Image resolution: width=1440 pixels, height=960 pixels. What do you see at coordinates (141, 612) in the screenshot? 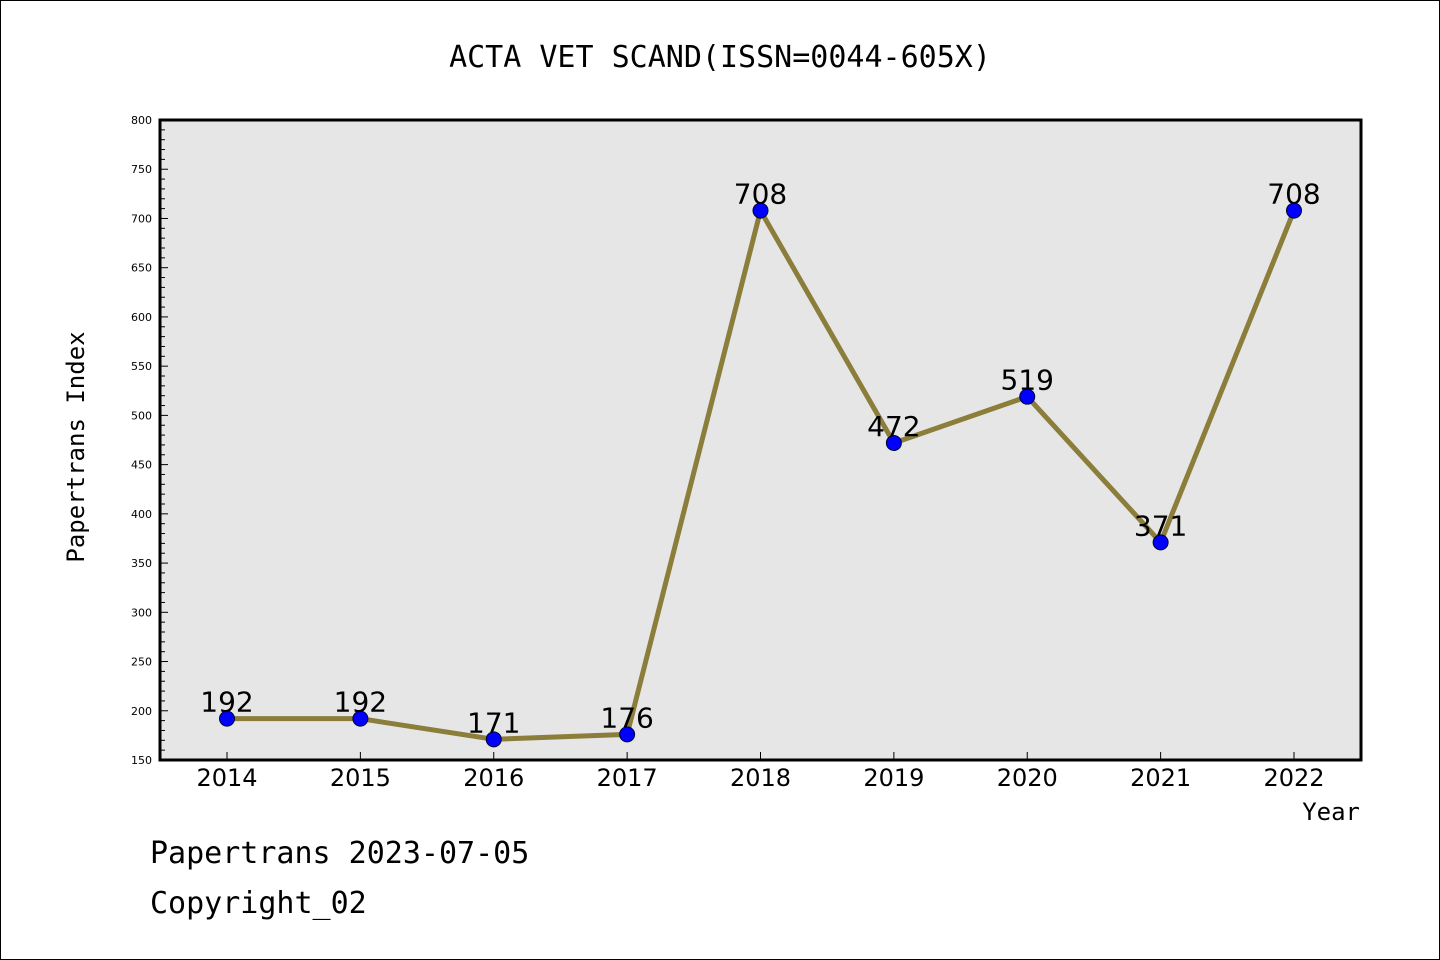
I see `y-tick-label: 300` at bounding box center [141, 612].